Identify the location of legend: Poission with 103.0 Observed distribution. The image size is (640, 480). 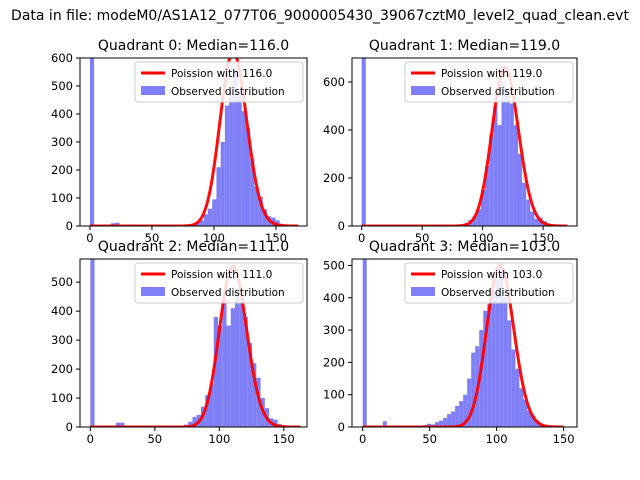
(489, 283).